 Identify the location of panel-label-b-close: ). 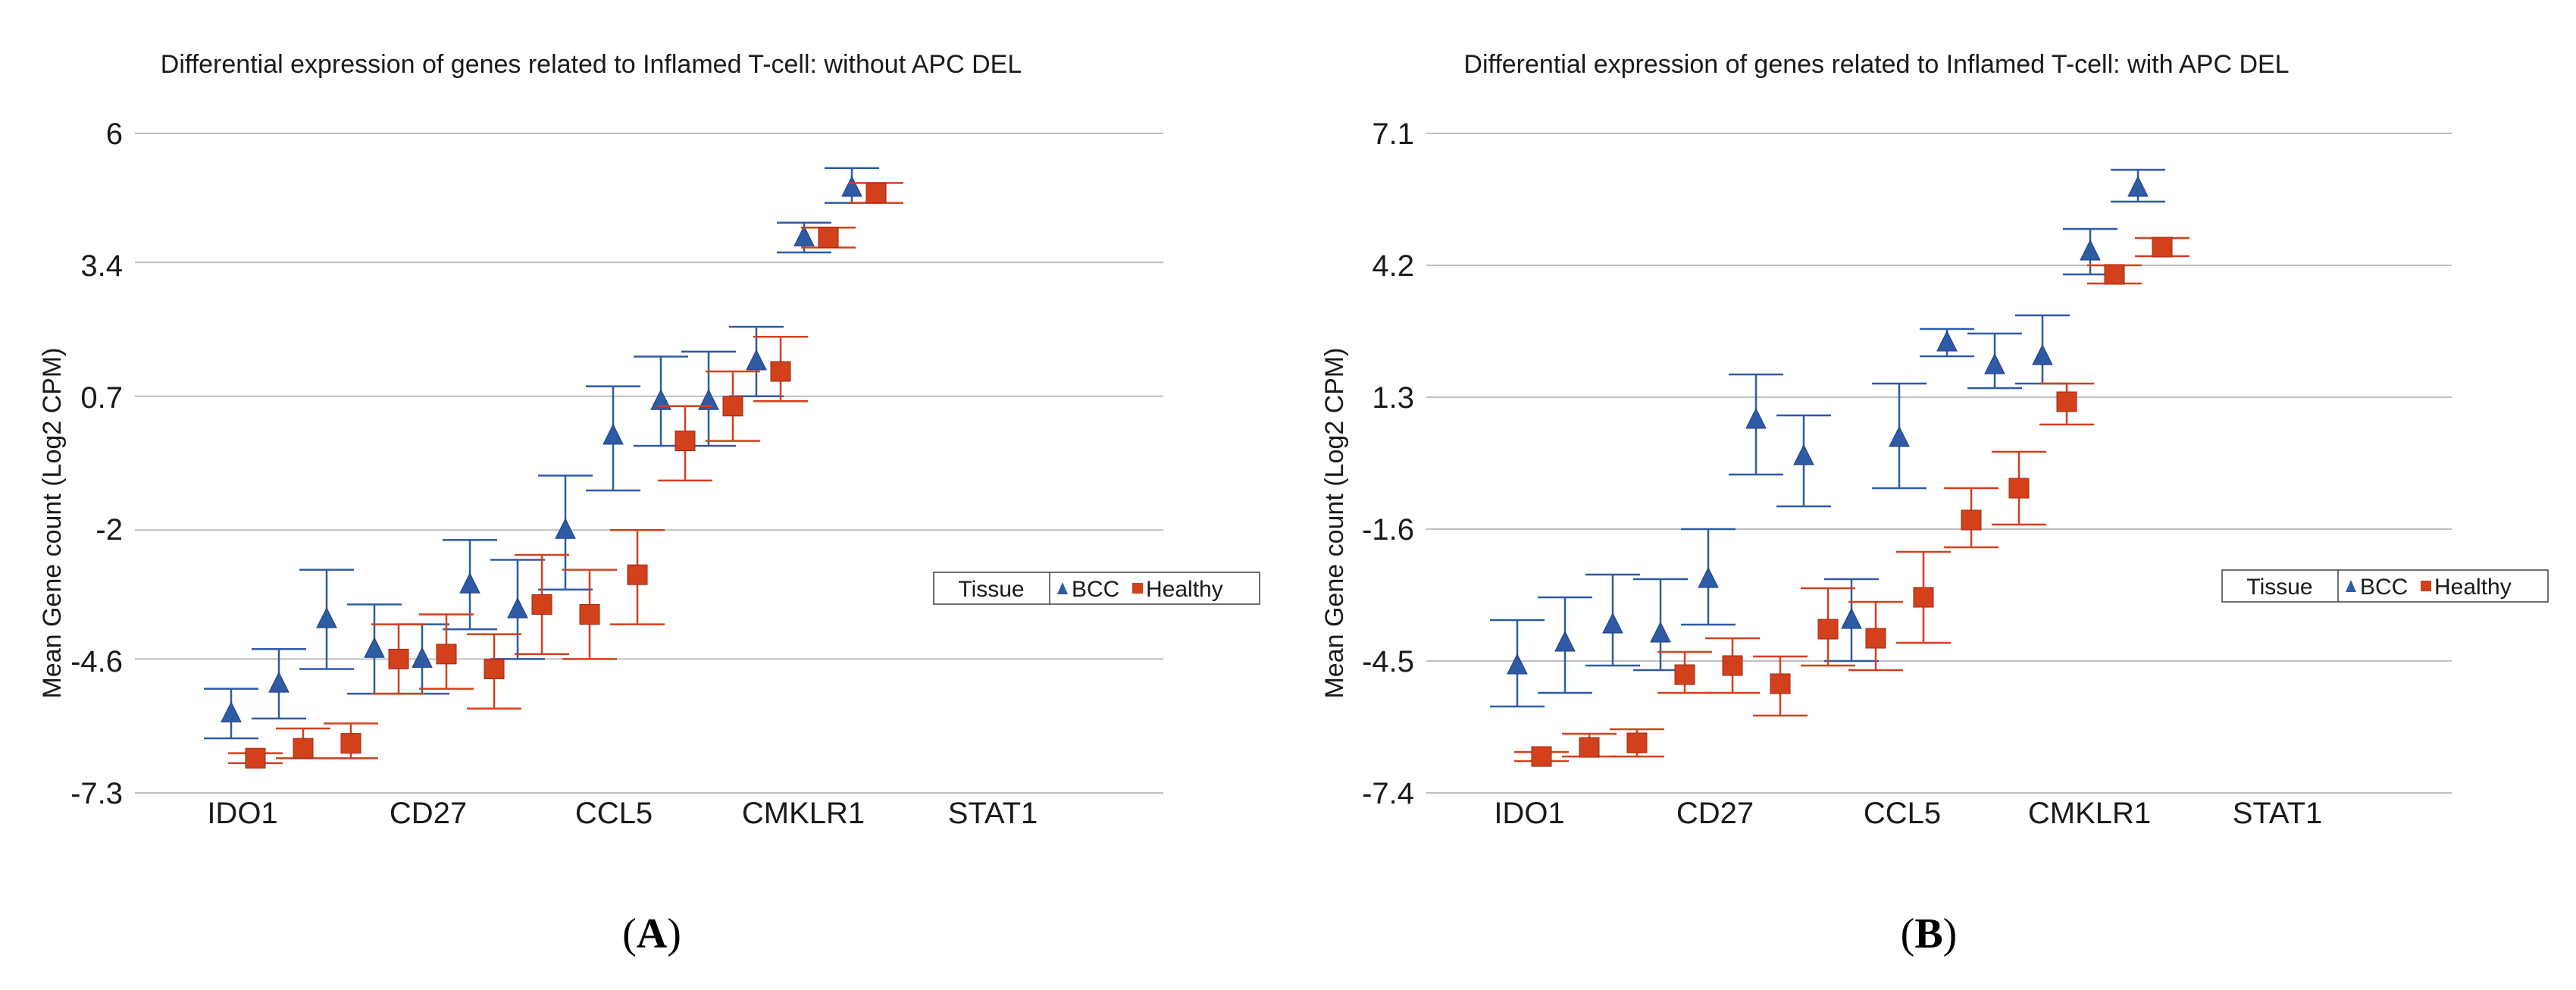
(1951, 934).